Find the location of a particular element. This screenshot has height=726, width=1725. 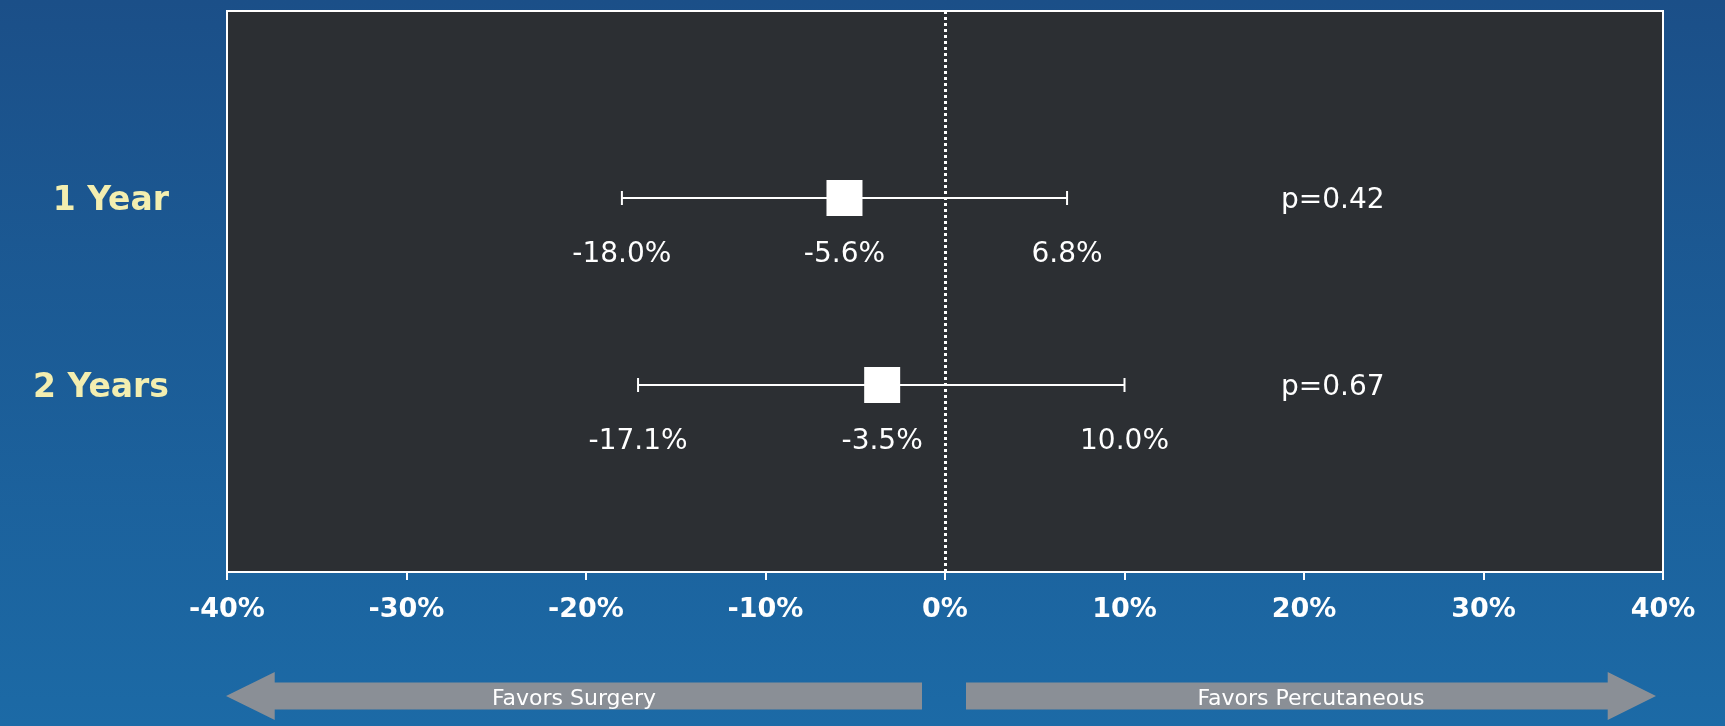

annotation: p=0.67 is located at coordinates (1332, 385).